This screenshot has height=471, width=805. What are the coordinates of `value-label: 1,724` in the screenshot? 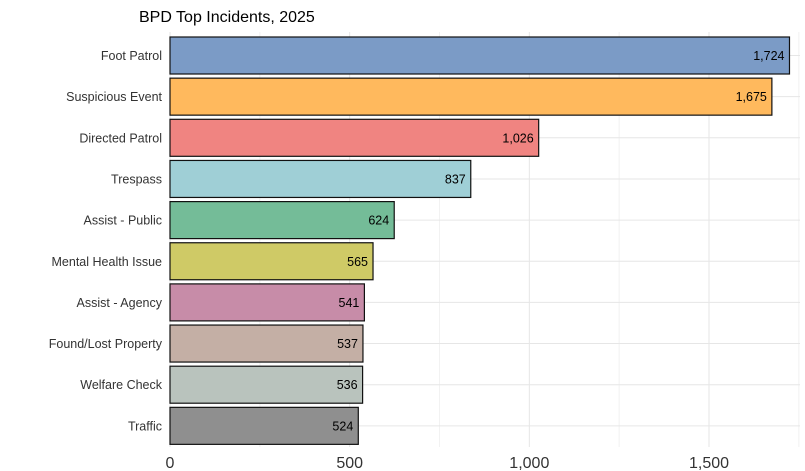 It's located at (768, 56).